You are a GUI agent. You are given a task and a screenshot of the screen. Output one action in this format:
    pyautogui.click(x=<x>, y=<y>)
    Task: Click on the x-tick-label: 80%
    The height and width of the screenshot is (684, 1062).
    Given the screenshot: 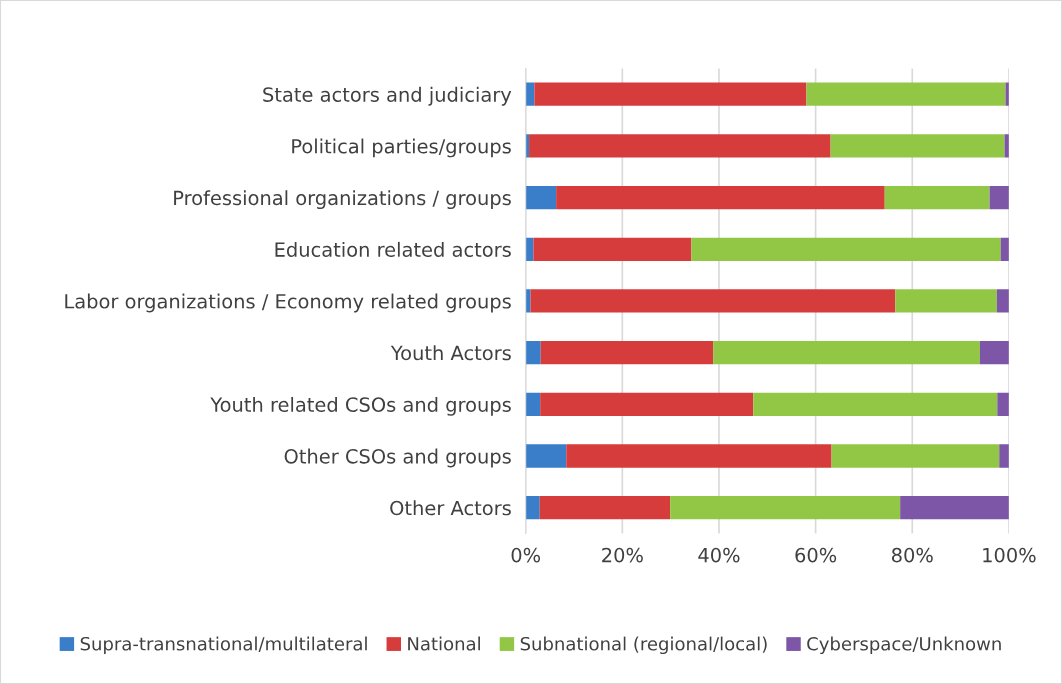 What is the action you would take?
    pyautogui.click(x=912, y=555)
    